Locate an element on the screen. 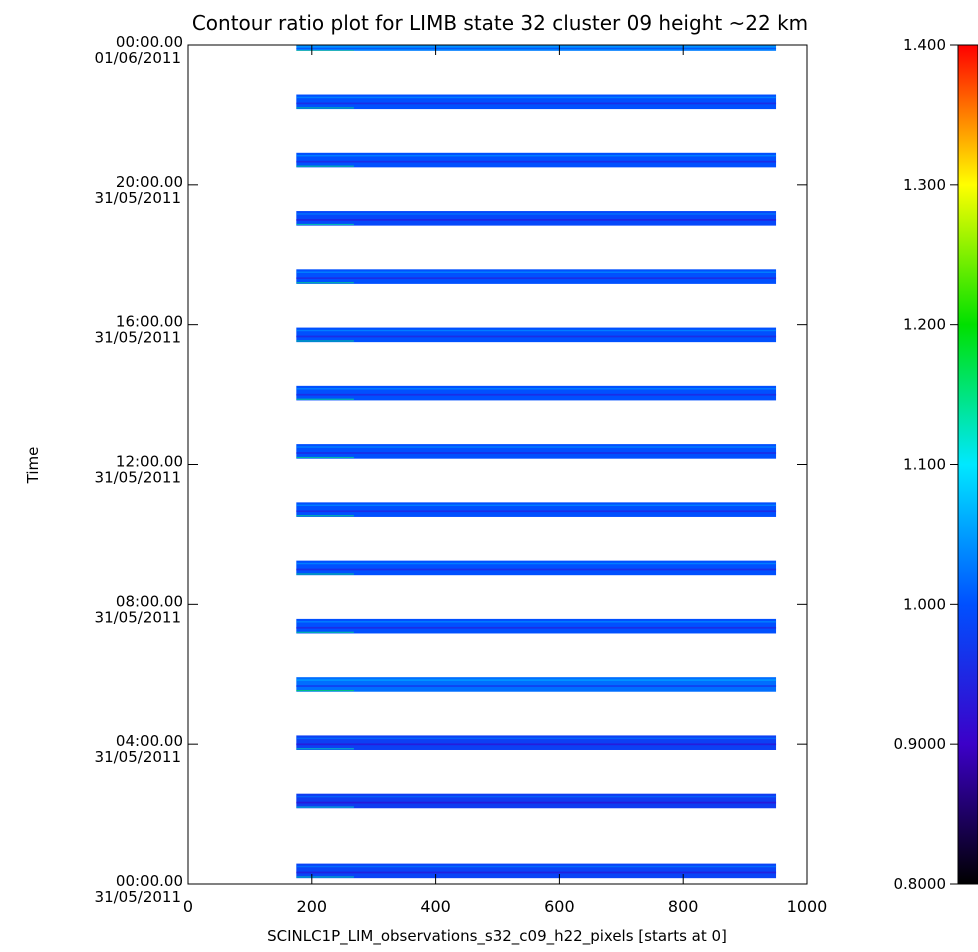 The image size is (978, 952). colorbar-tick: 1.100 is located at coordinates (930, 465).